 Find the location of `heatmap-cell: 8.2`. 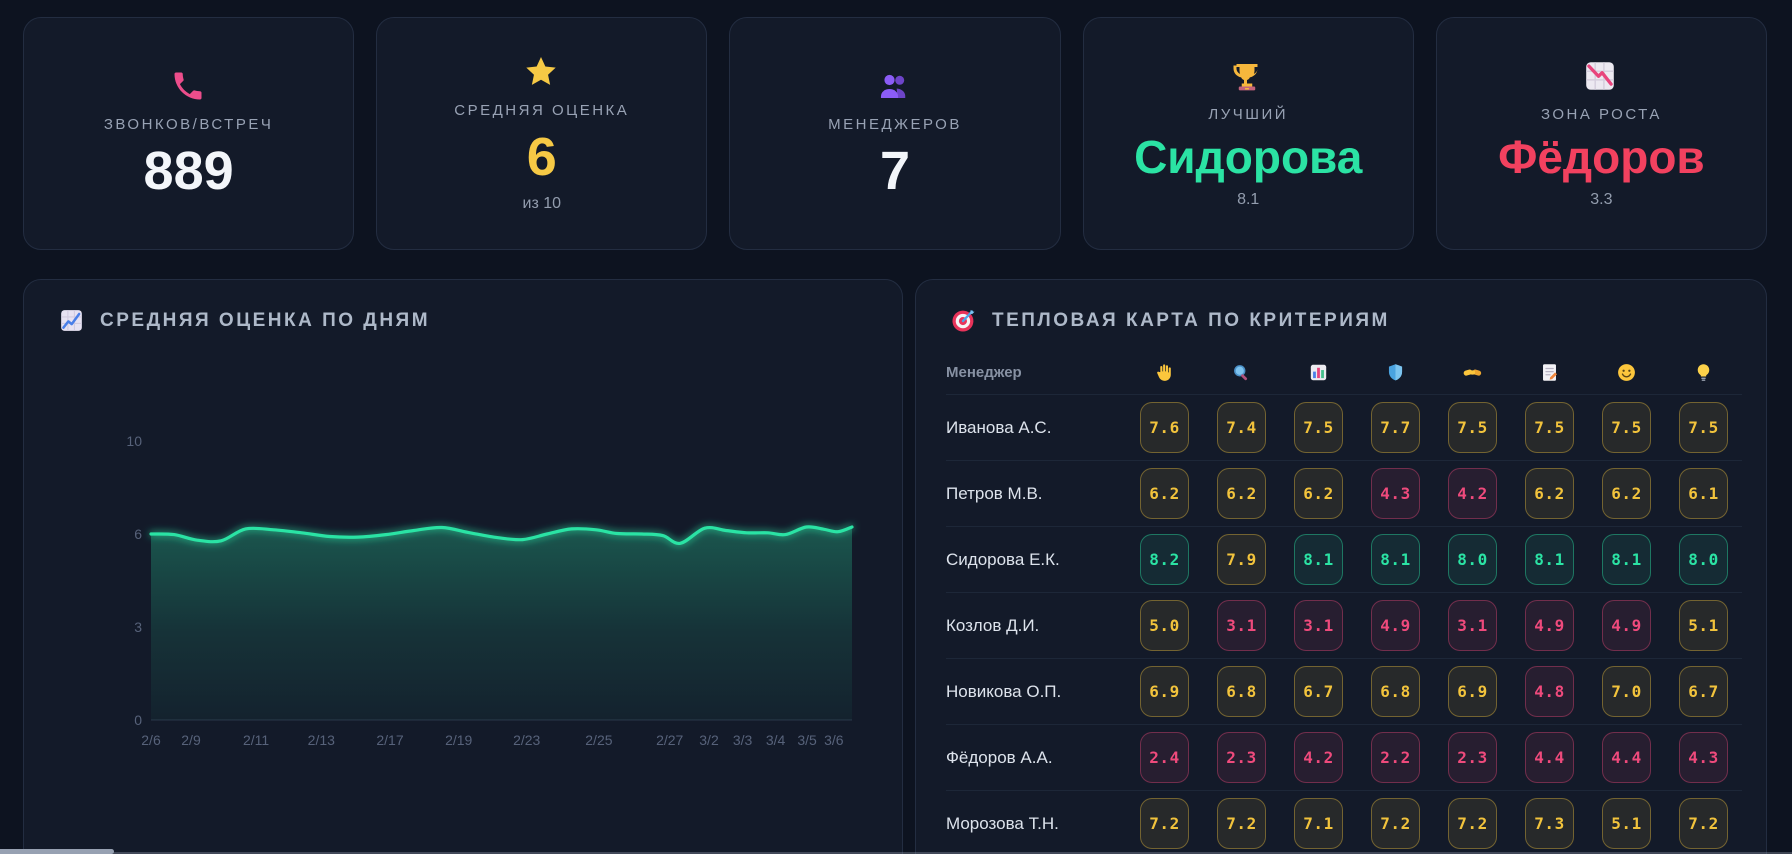

heatmap-cell: 8.2 is located at coordinates (1164, 559).